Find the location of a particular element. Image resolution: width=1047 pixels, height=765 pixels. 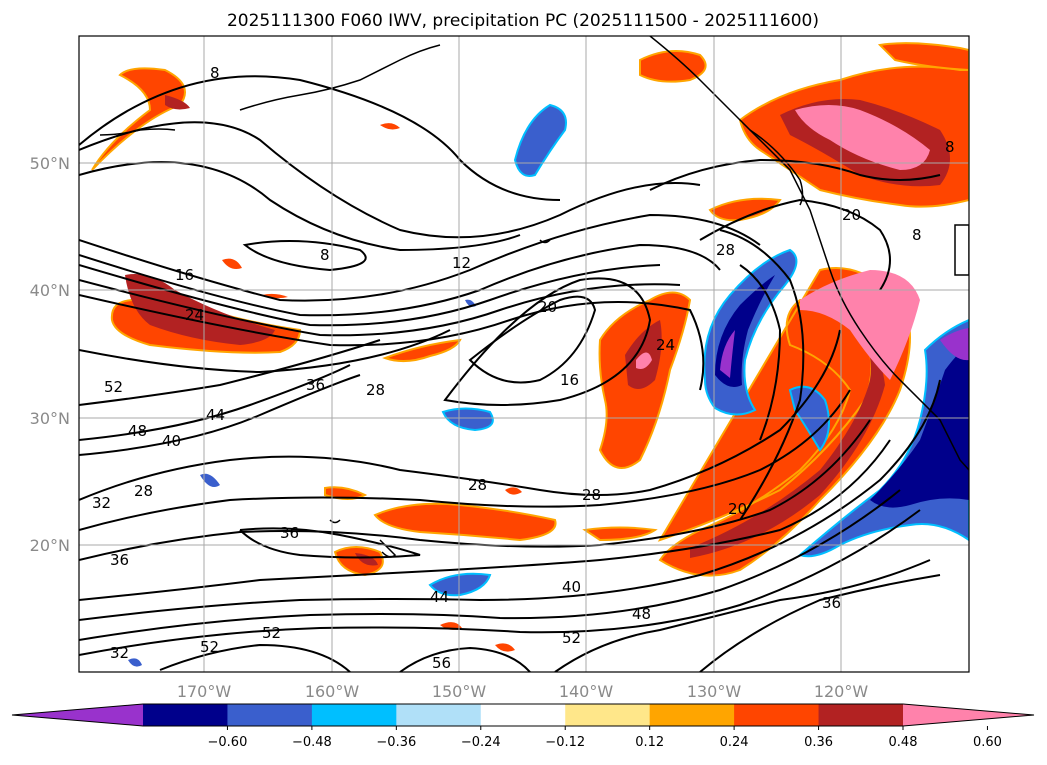

colorbar-tick-label: −0.36 is located at coordinates (396, 742).